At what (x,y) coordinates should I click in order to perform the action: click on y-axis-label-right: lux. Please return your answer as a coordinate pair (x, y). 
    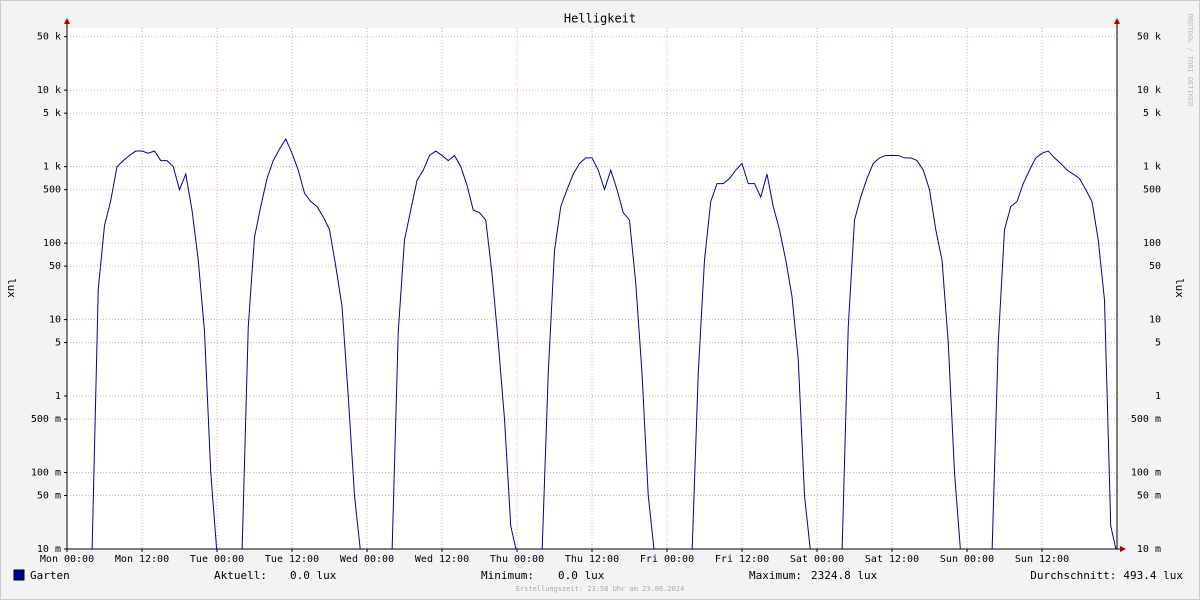
    Looking at the image, I should click on (1179, 288).